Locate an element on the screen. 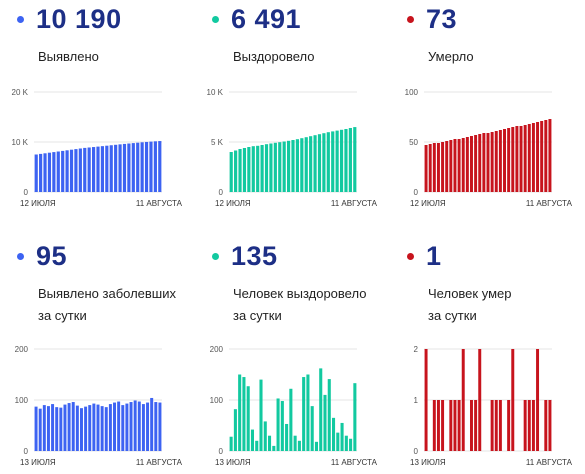 The height and width of the screenshot is (474, 585). stat-value: 73 is located at coordinates (442, 19).